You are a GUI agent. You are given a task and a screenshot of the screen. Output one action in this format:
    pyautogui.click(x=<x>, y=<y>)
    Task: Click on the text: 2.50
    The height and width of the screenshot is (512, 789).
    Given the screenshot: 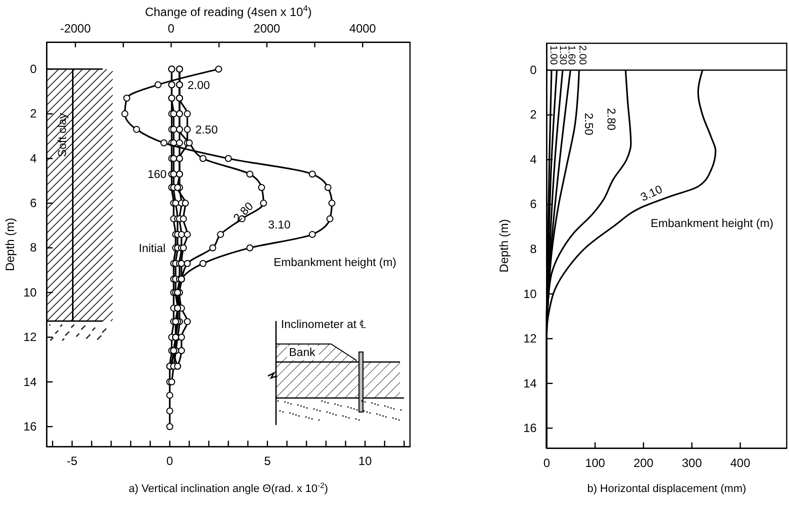 What is the action you would take?
    pyautogui.click(x=588, y=124)
    